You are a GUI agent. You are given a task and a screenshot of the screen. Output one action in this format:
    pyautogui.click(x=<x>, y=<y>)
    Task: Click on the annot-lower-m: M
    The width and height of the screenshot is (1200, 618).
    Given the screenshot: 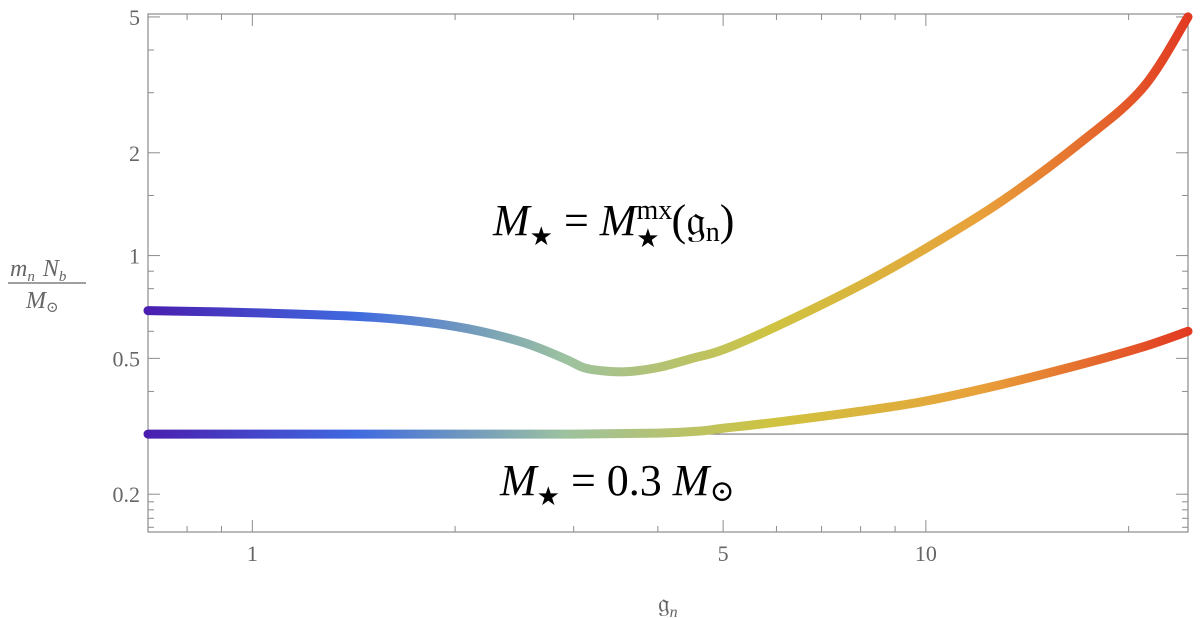 What is the action you would take?
    pyautogui.click(x=519, y=480)
    